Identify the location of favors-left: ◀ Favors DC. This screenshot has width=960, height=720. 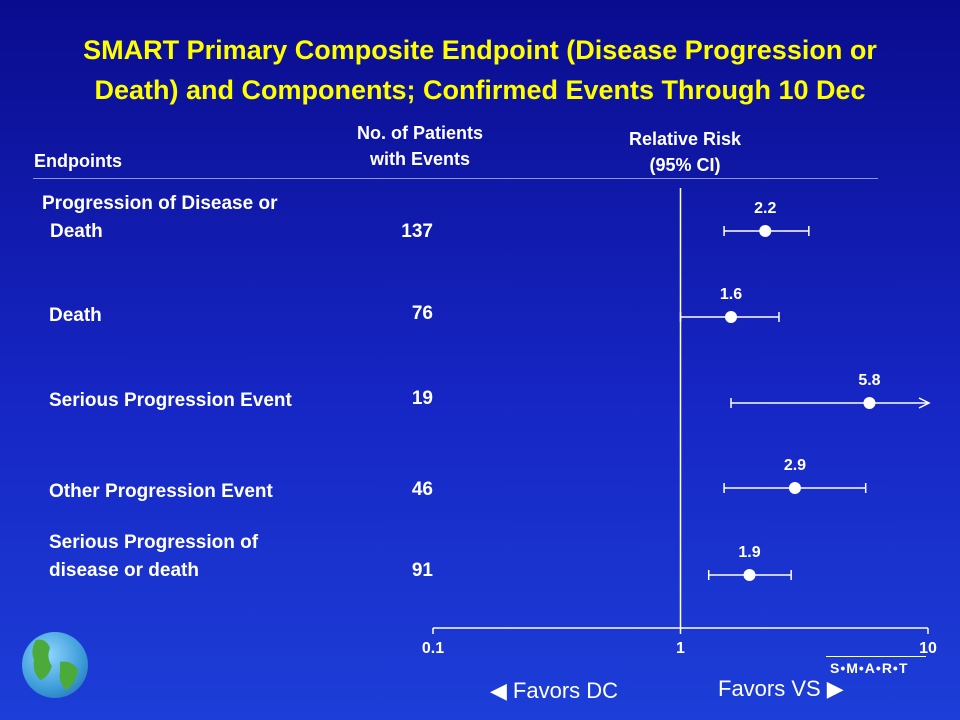
(554, 691).